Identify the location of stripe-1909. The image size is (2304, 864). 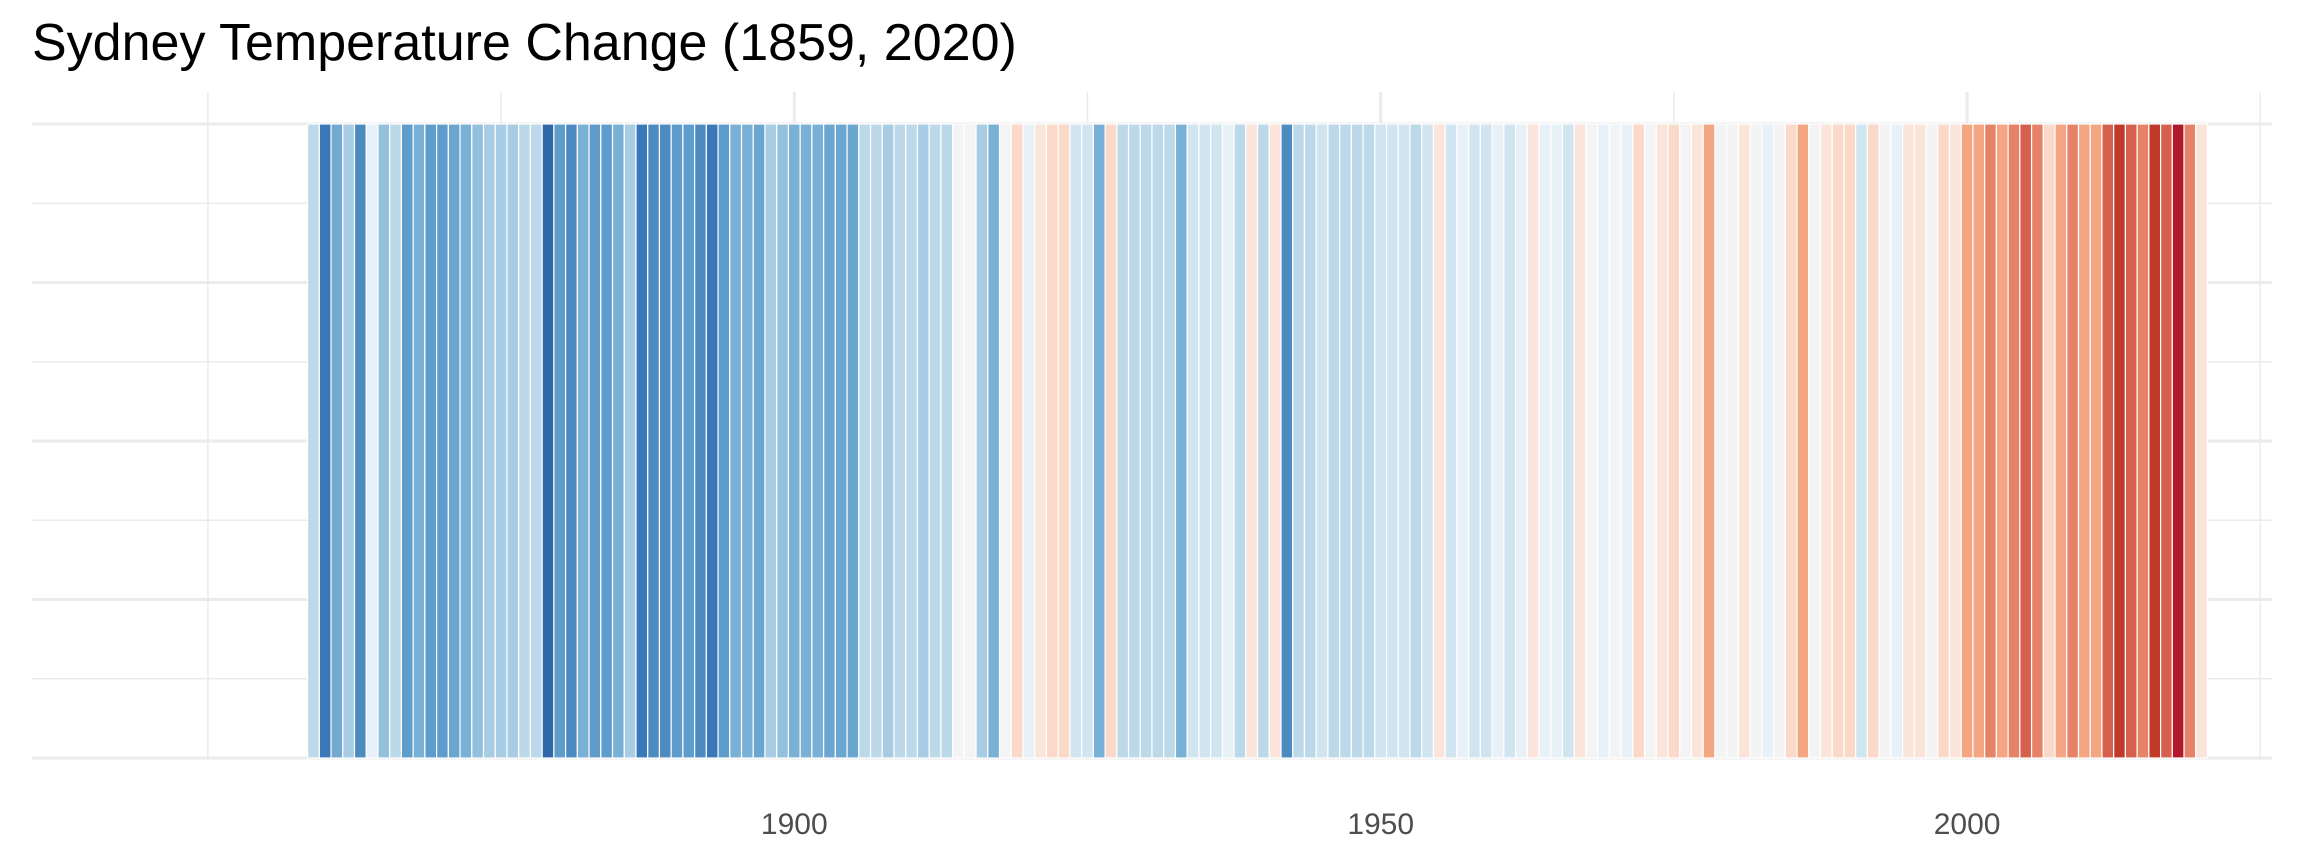
(900, 441).